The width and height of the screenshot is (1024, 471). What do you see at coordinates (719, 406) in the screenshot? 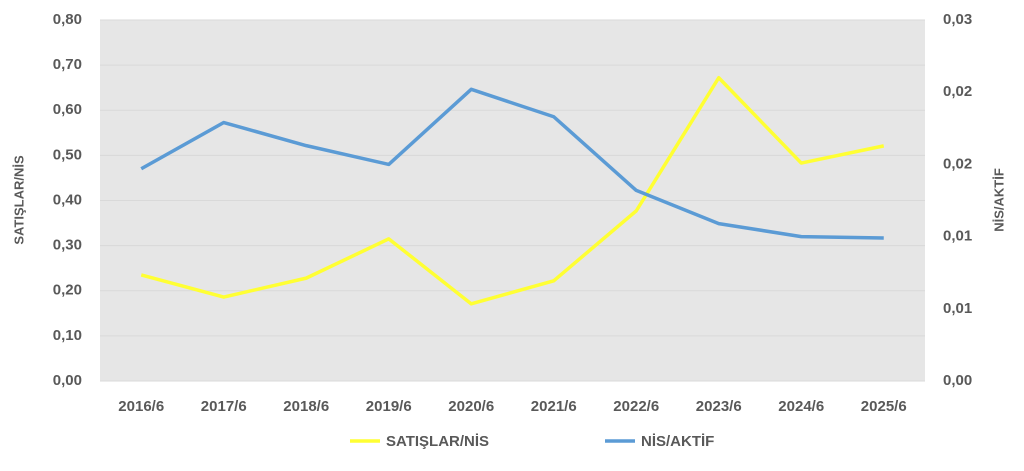
I see `x-tick-label: 2023/6` at bounding box center [719, 406].